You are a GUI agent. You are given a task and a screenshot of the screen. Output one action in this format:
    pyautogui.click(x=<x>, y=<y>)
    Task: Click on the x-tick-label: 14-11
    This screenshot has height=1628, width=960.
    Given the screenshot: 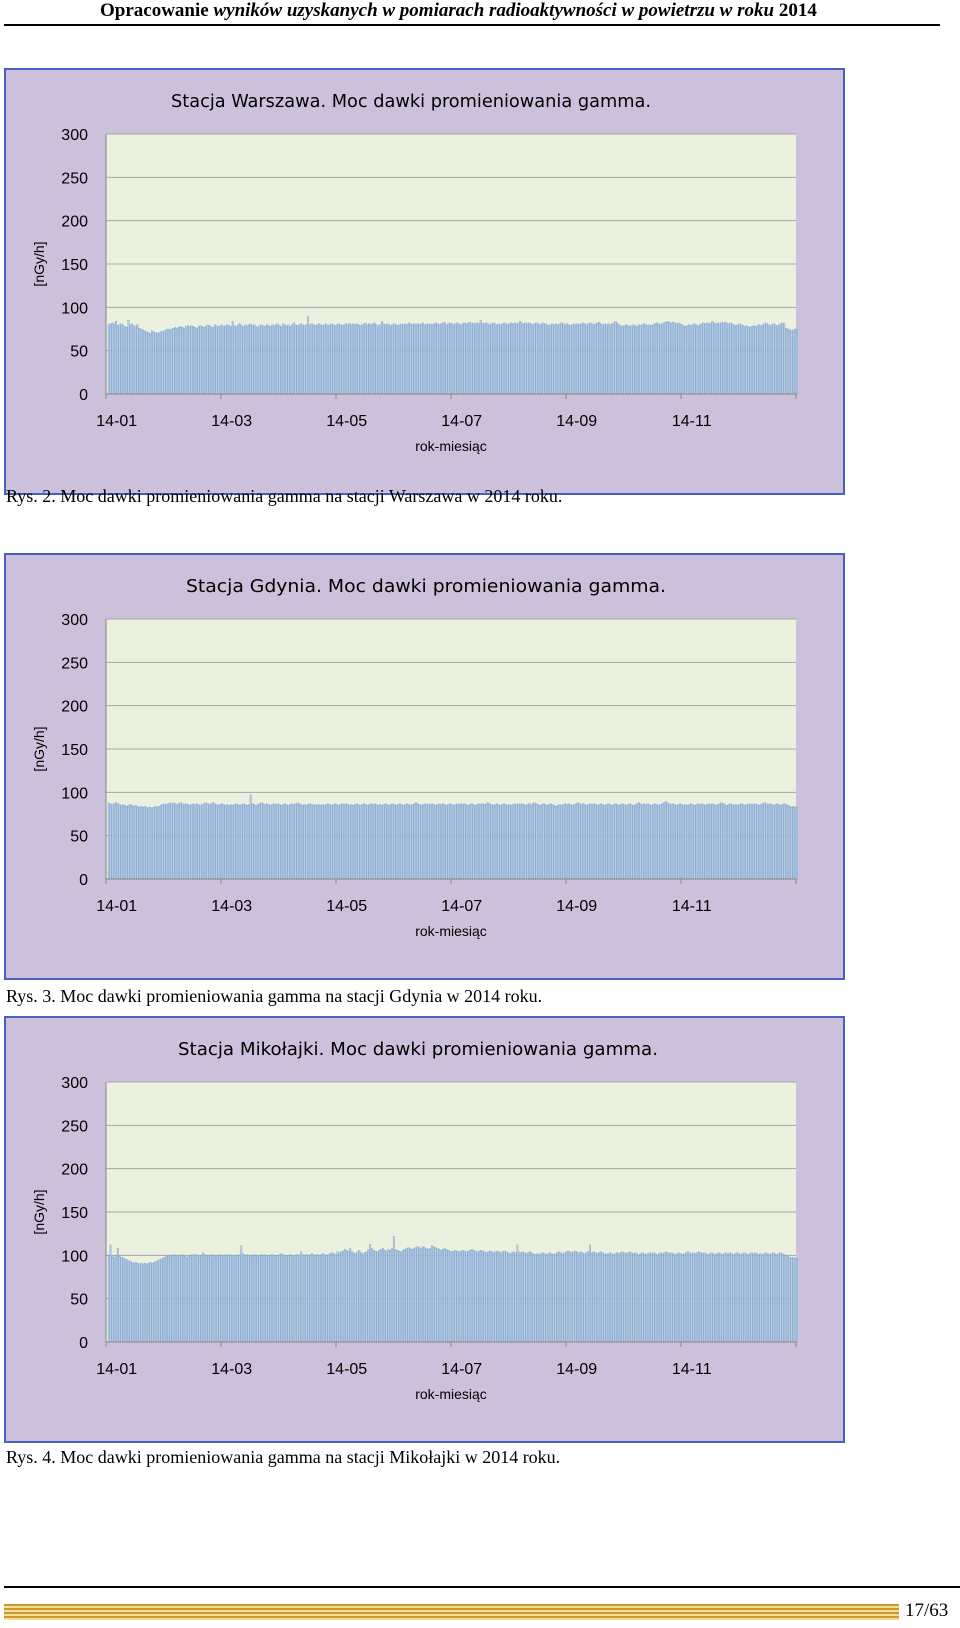 What is the action you would take?
    pyautogui.click(x=692, y=421)
    